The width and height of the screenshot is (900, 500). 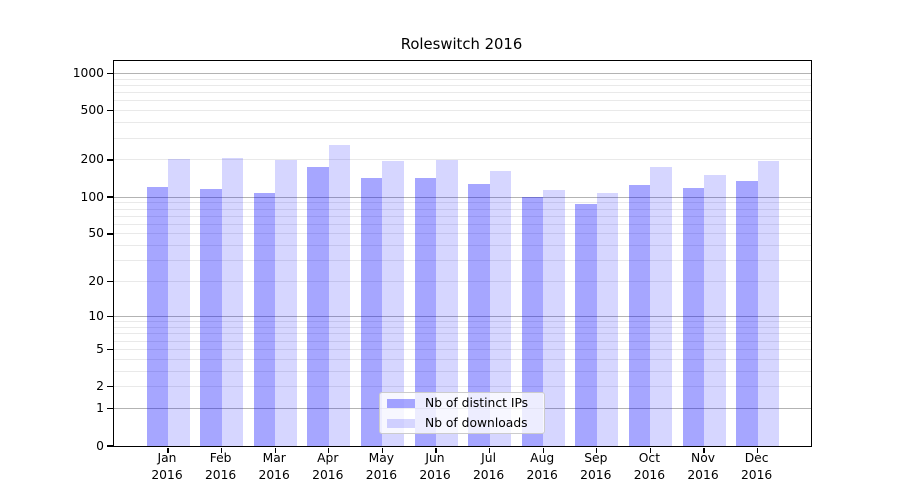 I want to click on legend-item-downloads: Nb of downloads, so click(x=465, y=423).